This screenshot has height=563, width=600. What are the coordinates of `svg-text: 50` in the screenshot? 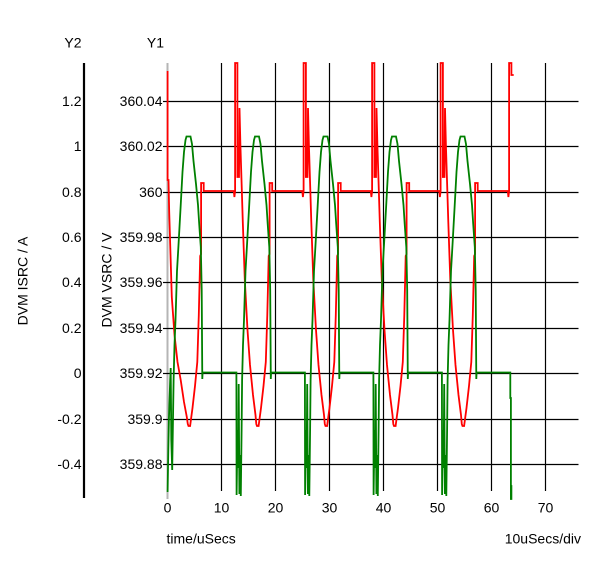 It's located at (438, 508).